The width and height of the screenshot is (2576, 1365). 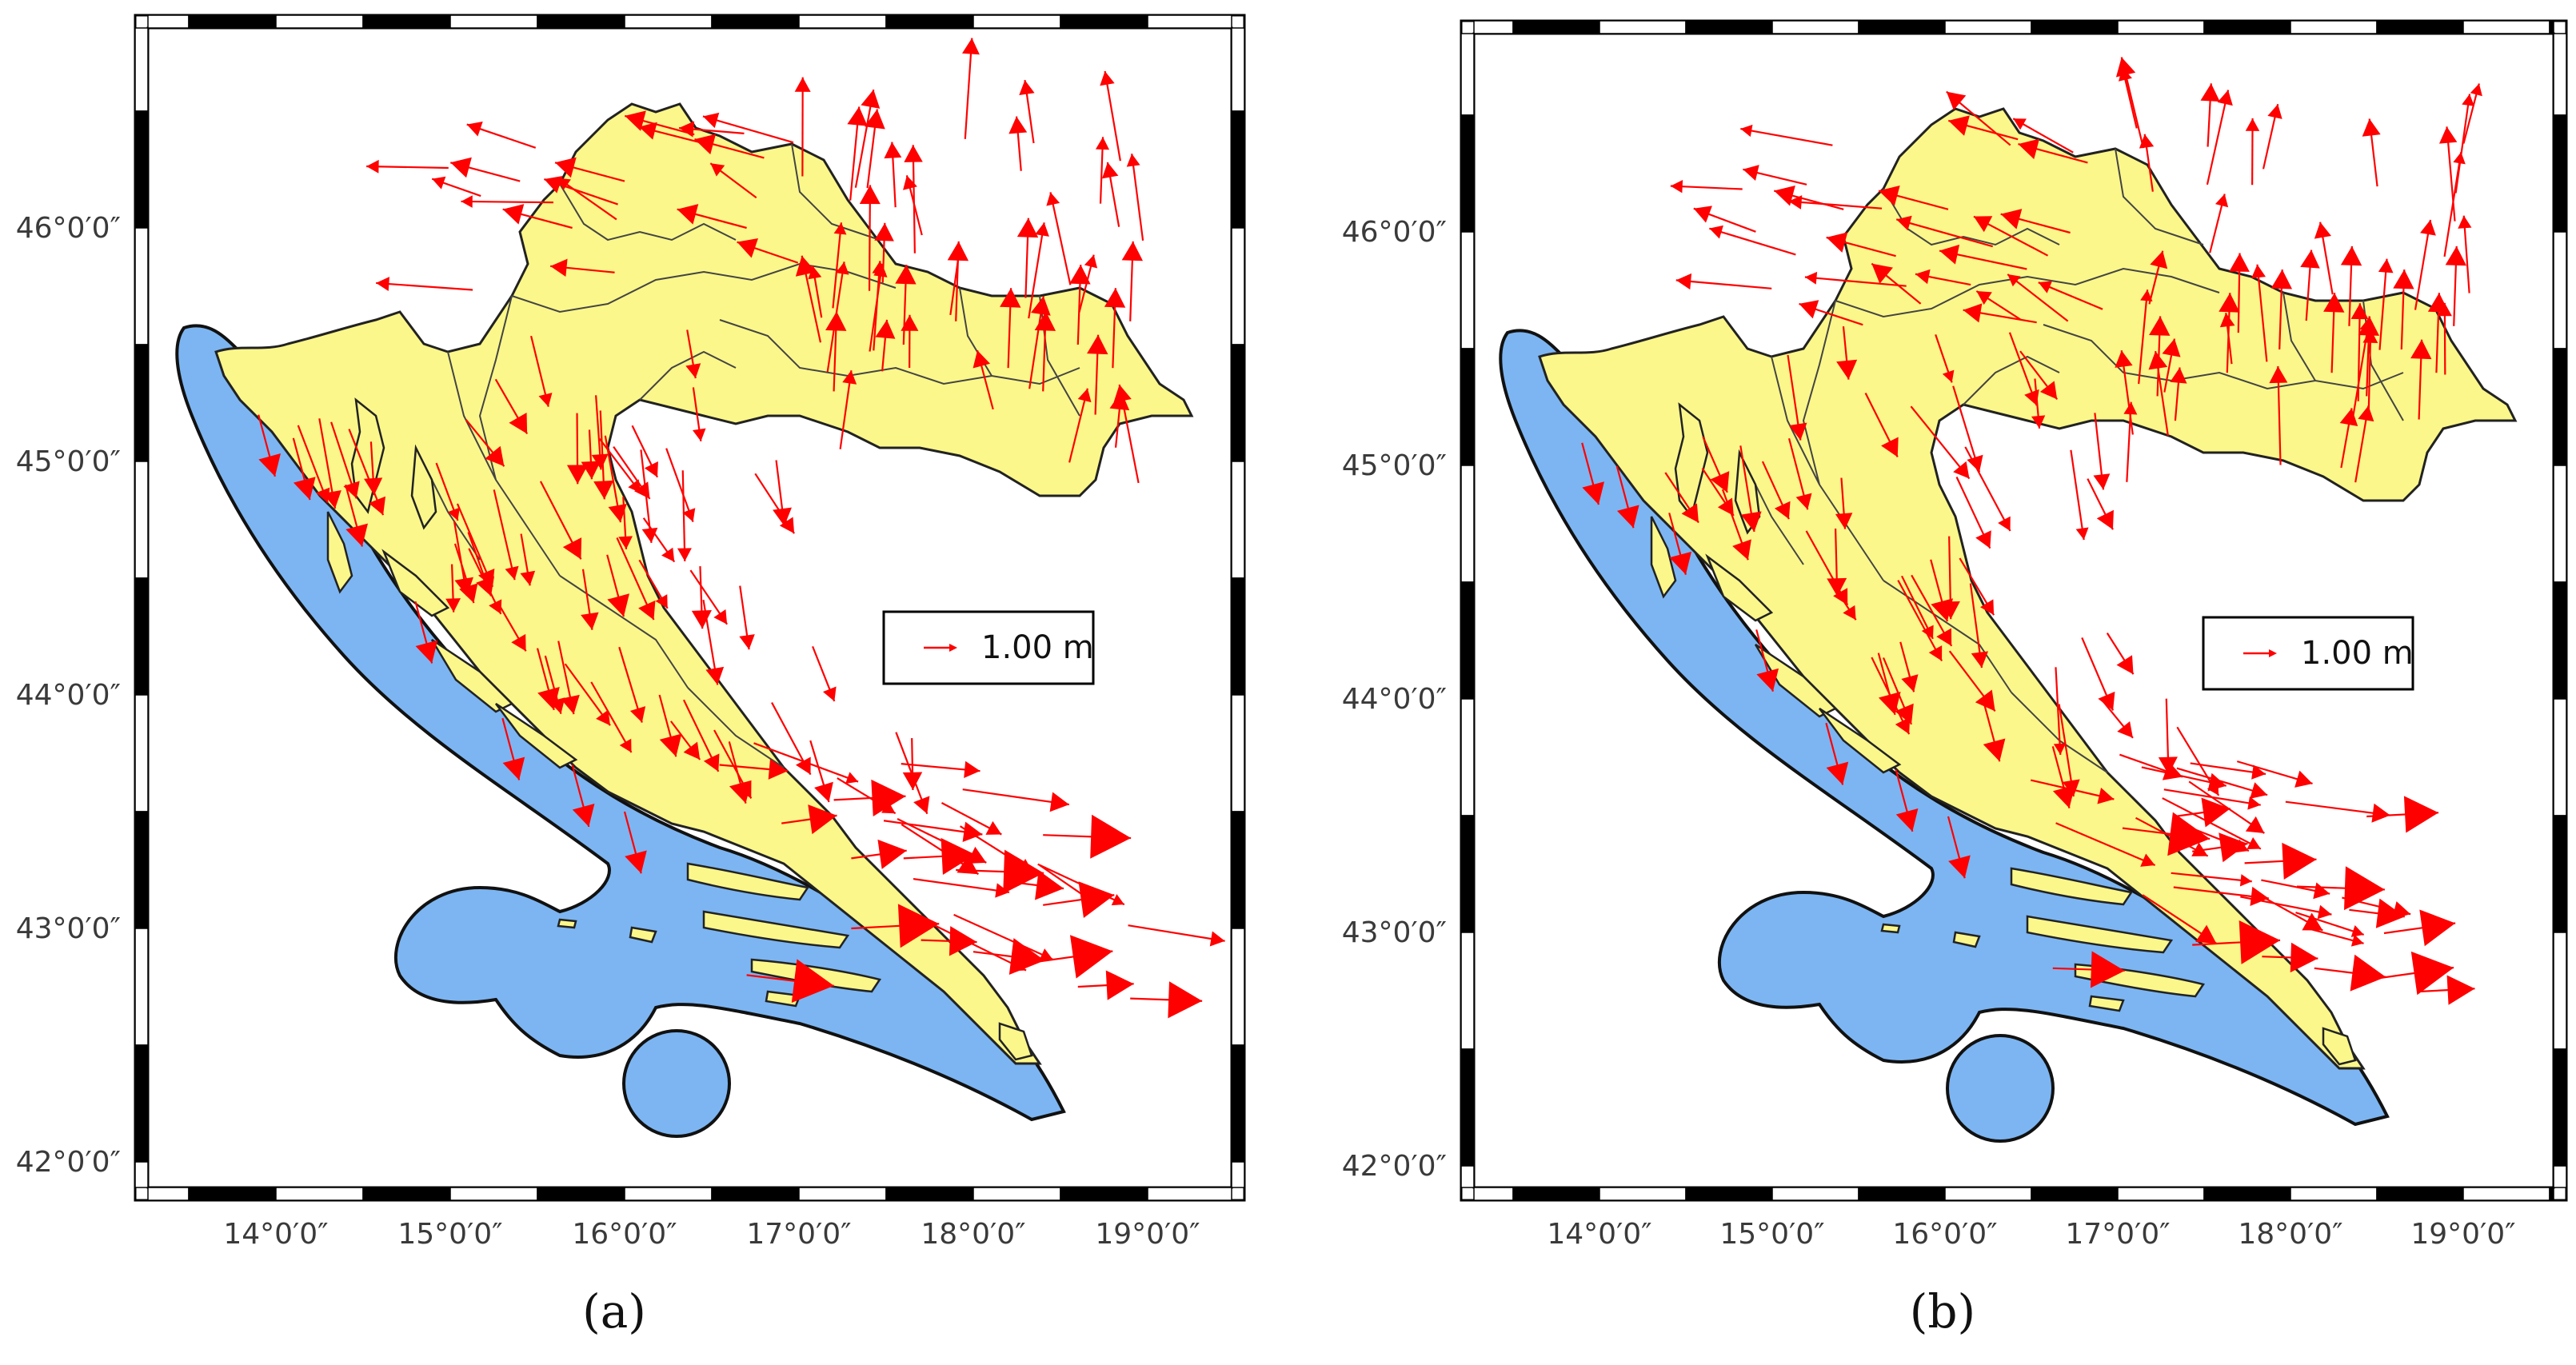 What do you see at coordinates (276, 1234) in the screenshot?
I see `longitude-tick-label: 14°0′0″` at bounding box center [276, 1234].